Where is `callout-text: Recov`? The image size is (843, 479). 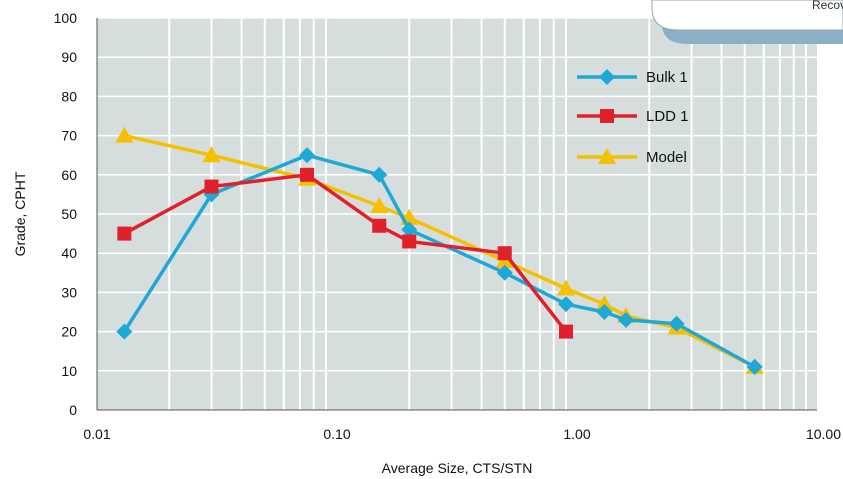 callout-text: Recov is located at coordinates (827, 6).